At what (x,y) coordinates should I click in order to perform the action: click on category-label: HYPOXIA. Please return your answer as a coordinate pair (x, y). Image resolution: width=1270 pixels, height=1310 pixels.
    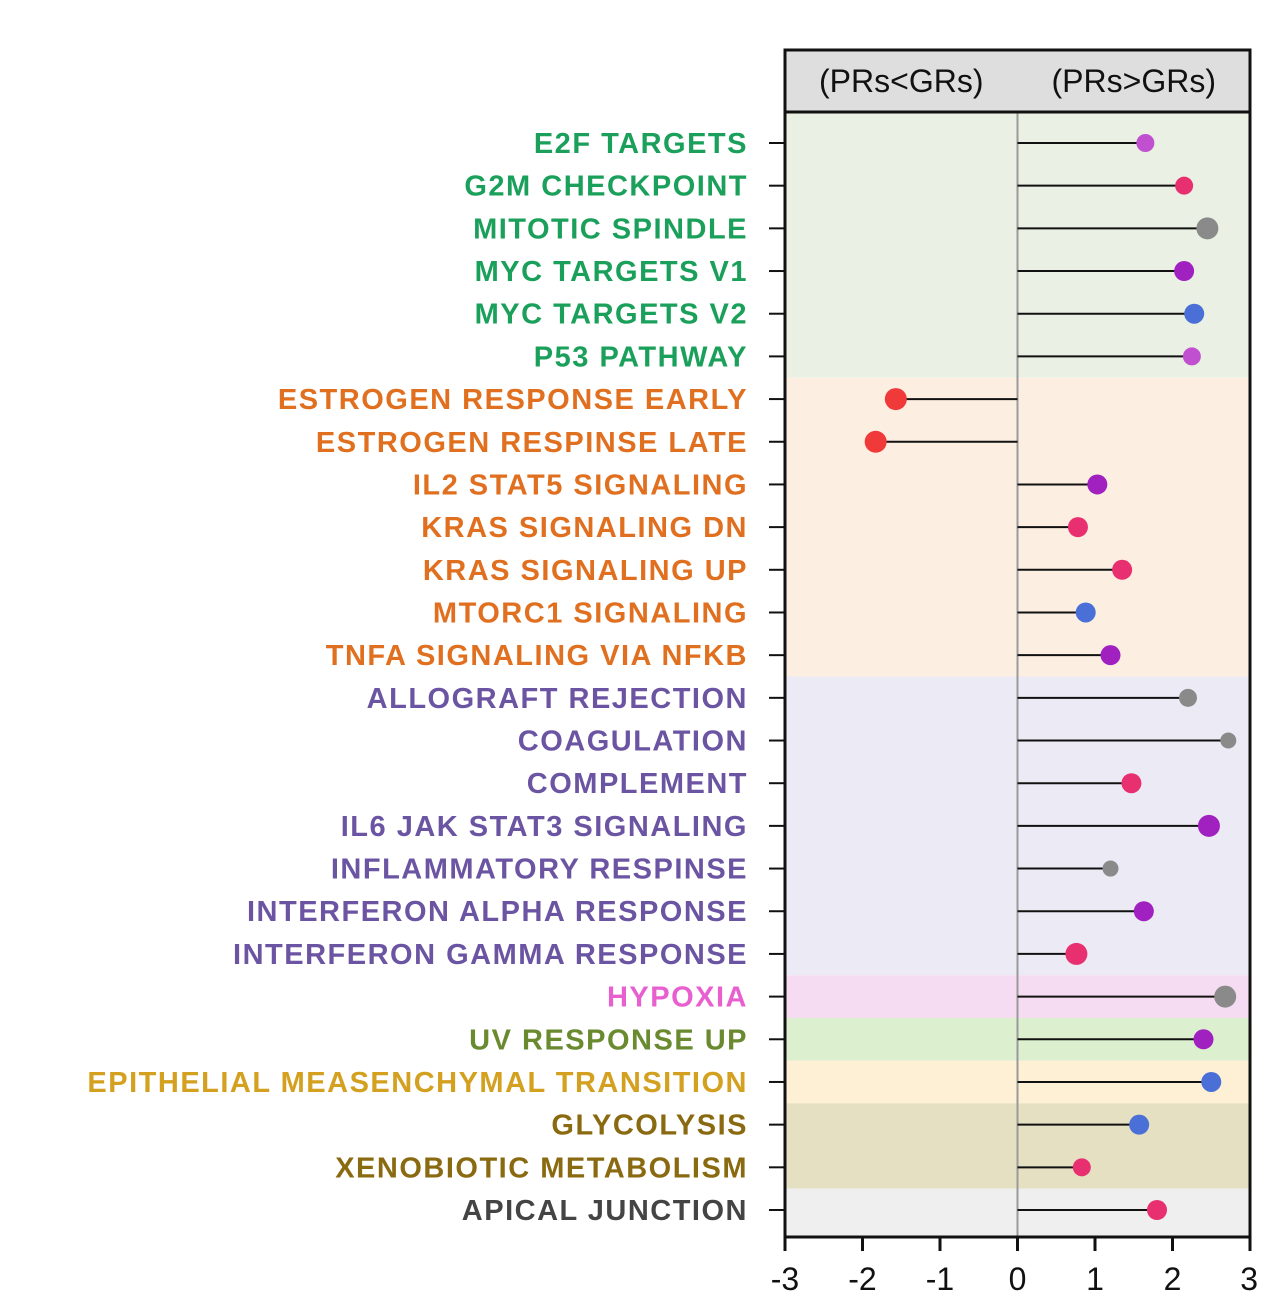
    Looking at the image, I should click on (677, 998).